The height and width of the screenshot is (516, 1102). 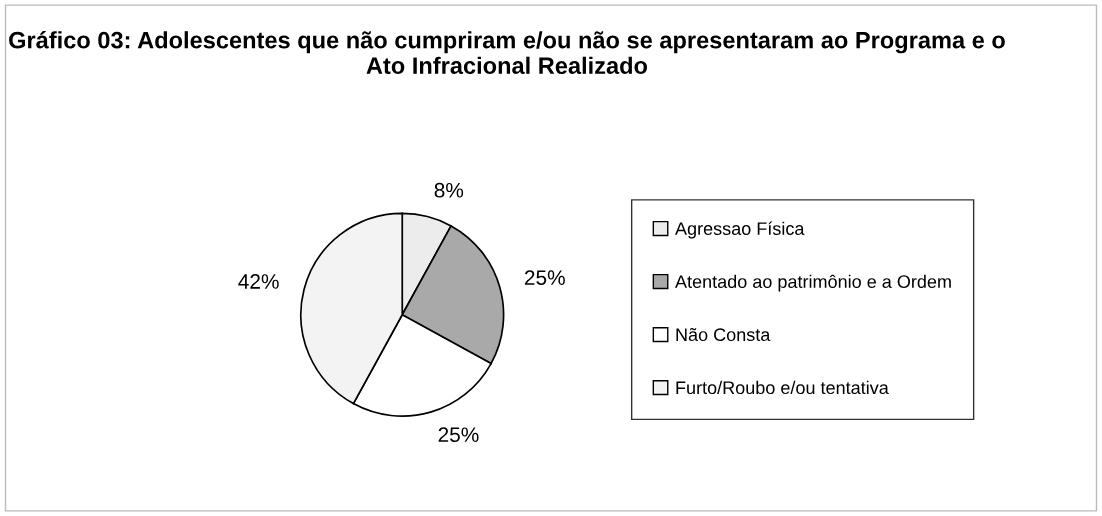 I want to click on chart-title: Gráfico 03: Adolescentes que não cumpriram e/ou não se apresentaram ao Programa e o Ato Infracional Realizado, so click(x=507, y=52).